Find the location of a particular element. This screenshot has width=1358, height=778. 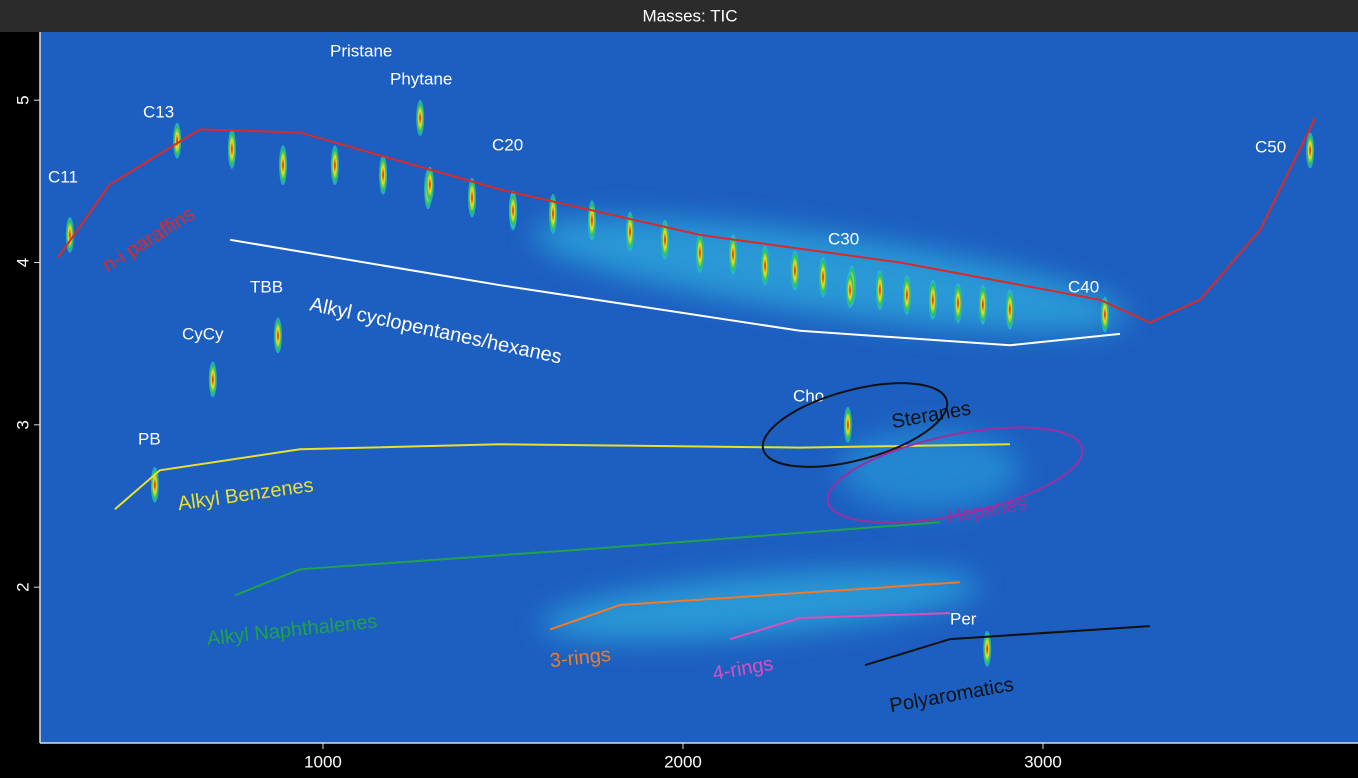

x-tick-label: 1000 is located at coordinates (323, 761).